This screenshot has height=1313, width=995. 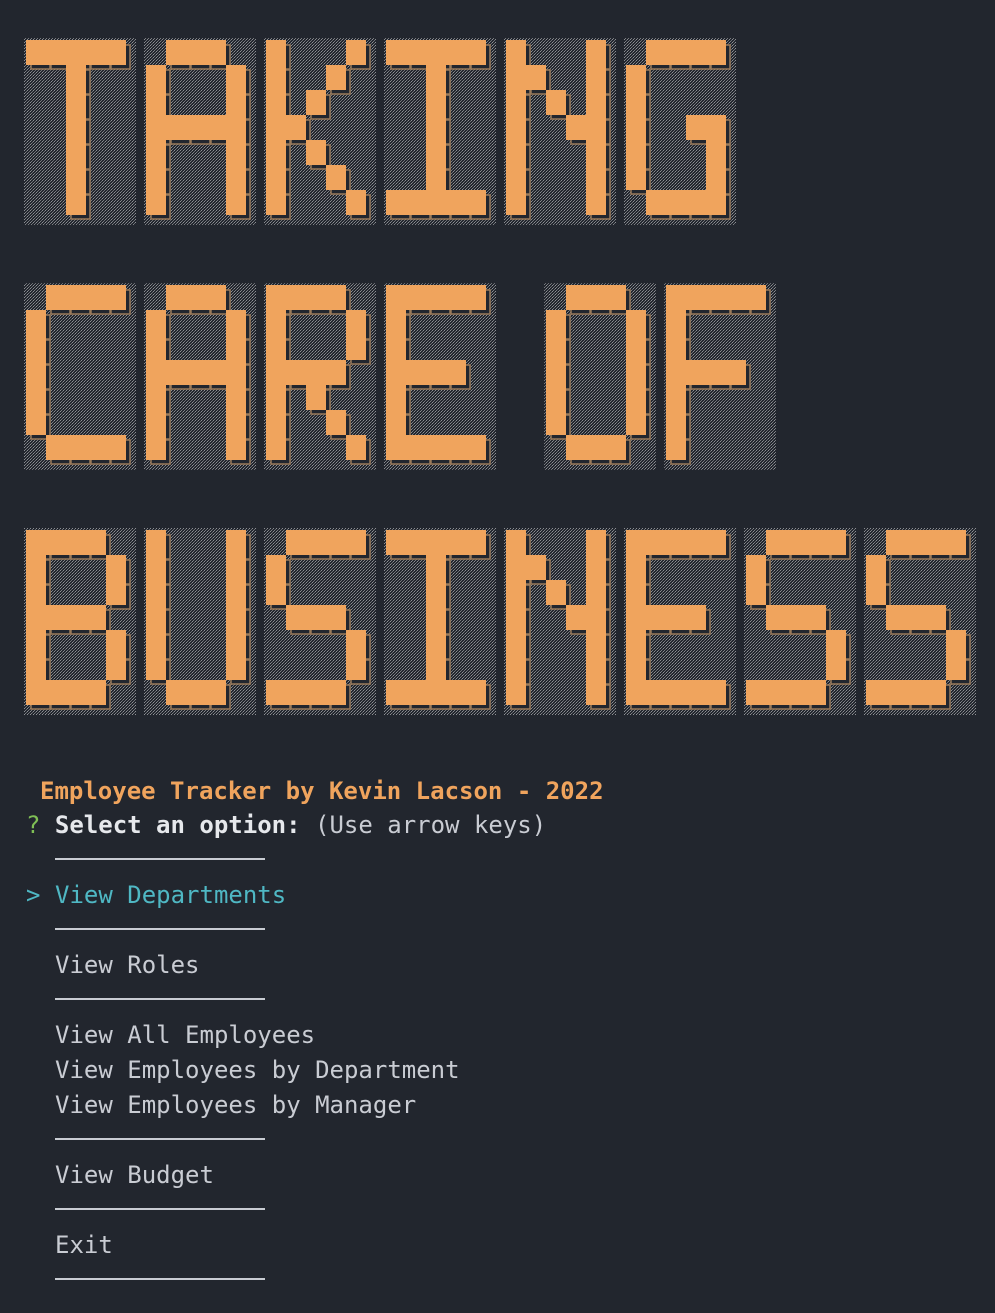 I want to click on banner-letter-g, so click(x=680, y=131).